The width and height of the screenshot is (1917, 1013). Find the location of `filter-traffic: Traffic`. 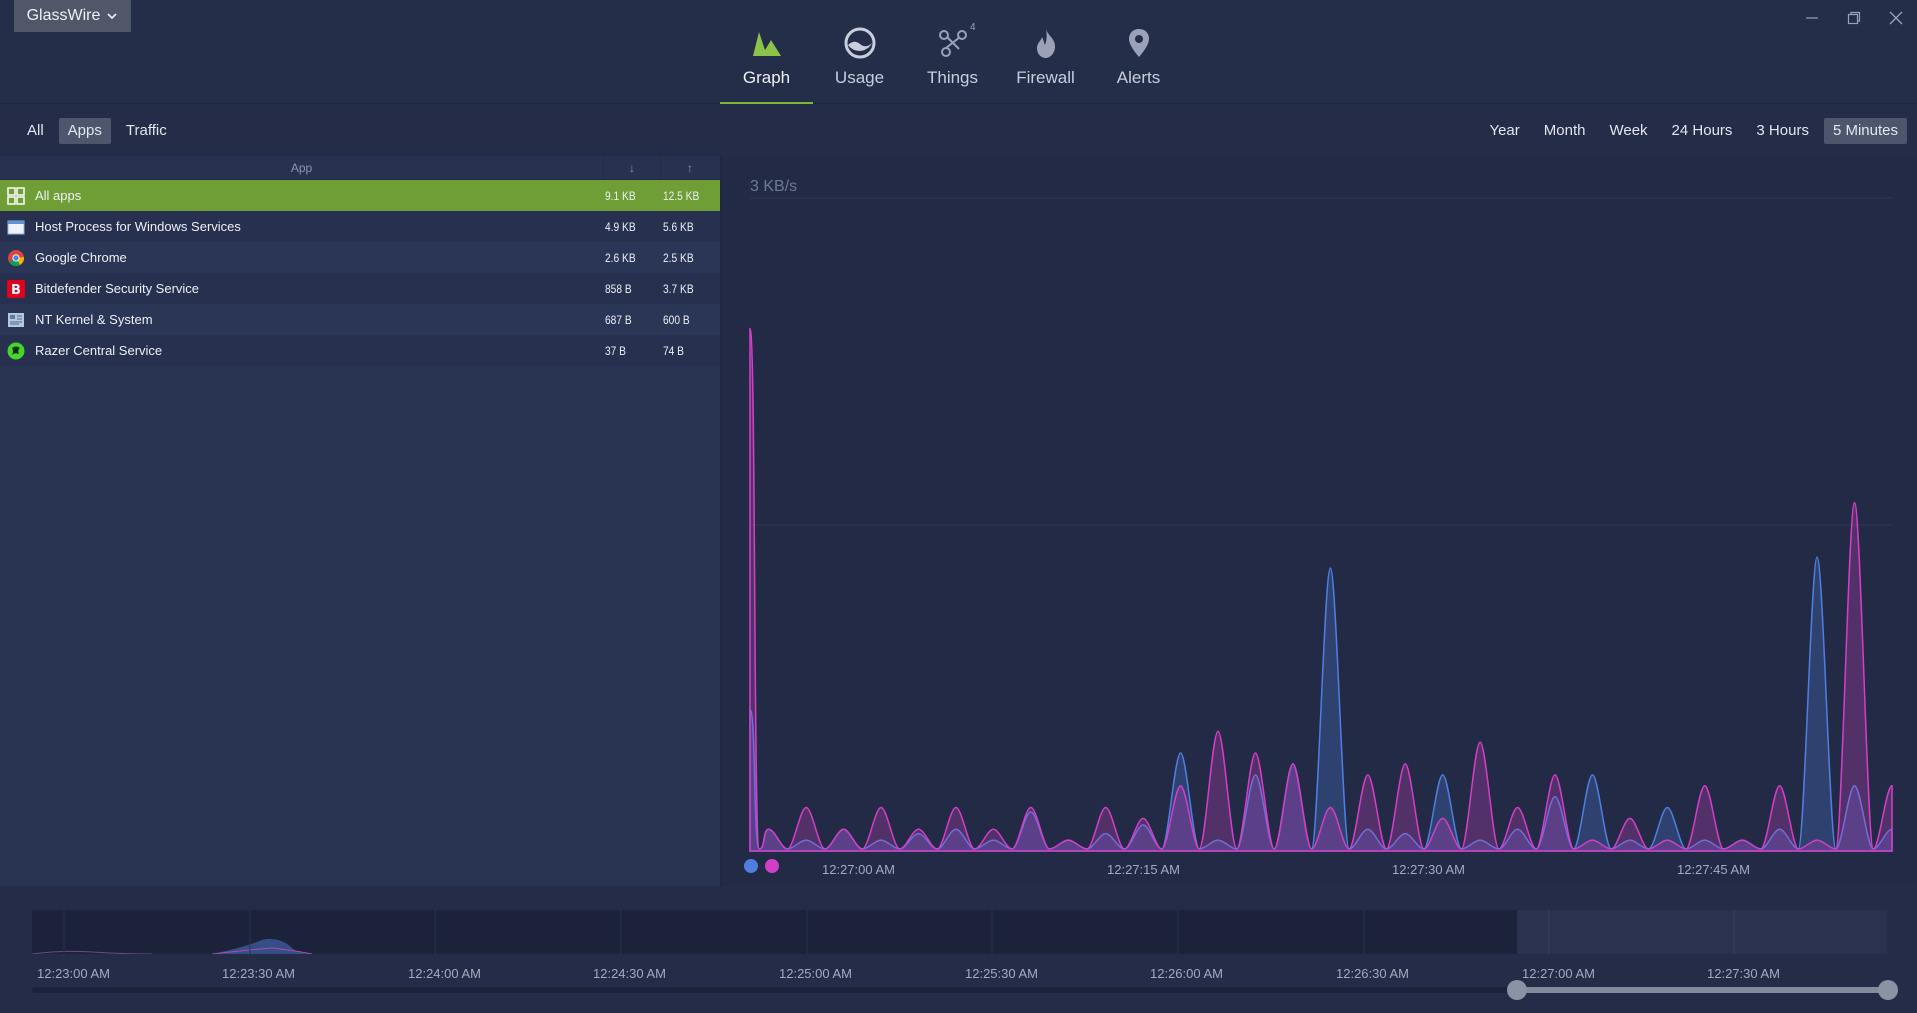

filter-traffic: Traffic is located at coordinates (146, 130).